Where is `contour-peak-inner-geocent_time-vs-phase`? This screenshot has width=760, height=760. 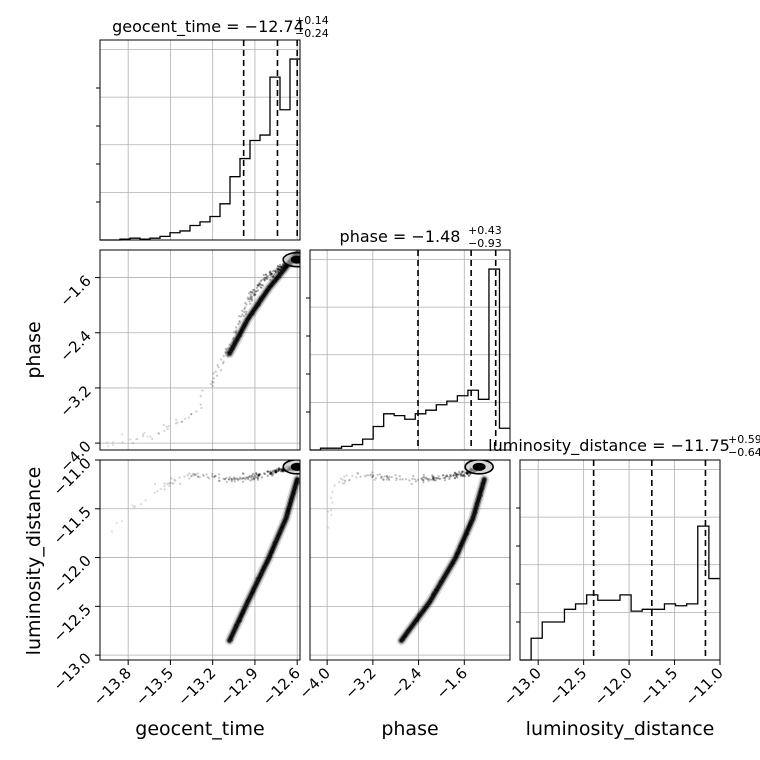 contour-peak-inner-geocent_time-vs-phase is located at coordinates (295, 259).